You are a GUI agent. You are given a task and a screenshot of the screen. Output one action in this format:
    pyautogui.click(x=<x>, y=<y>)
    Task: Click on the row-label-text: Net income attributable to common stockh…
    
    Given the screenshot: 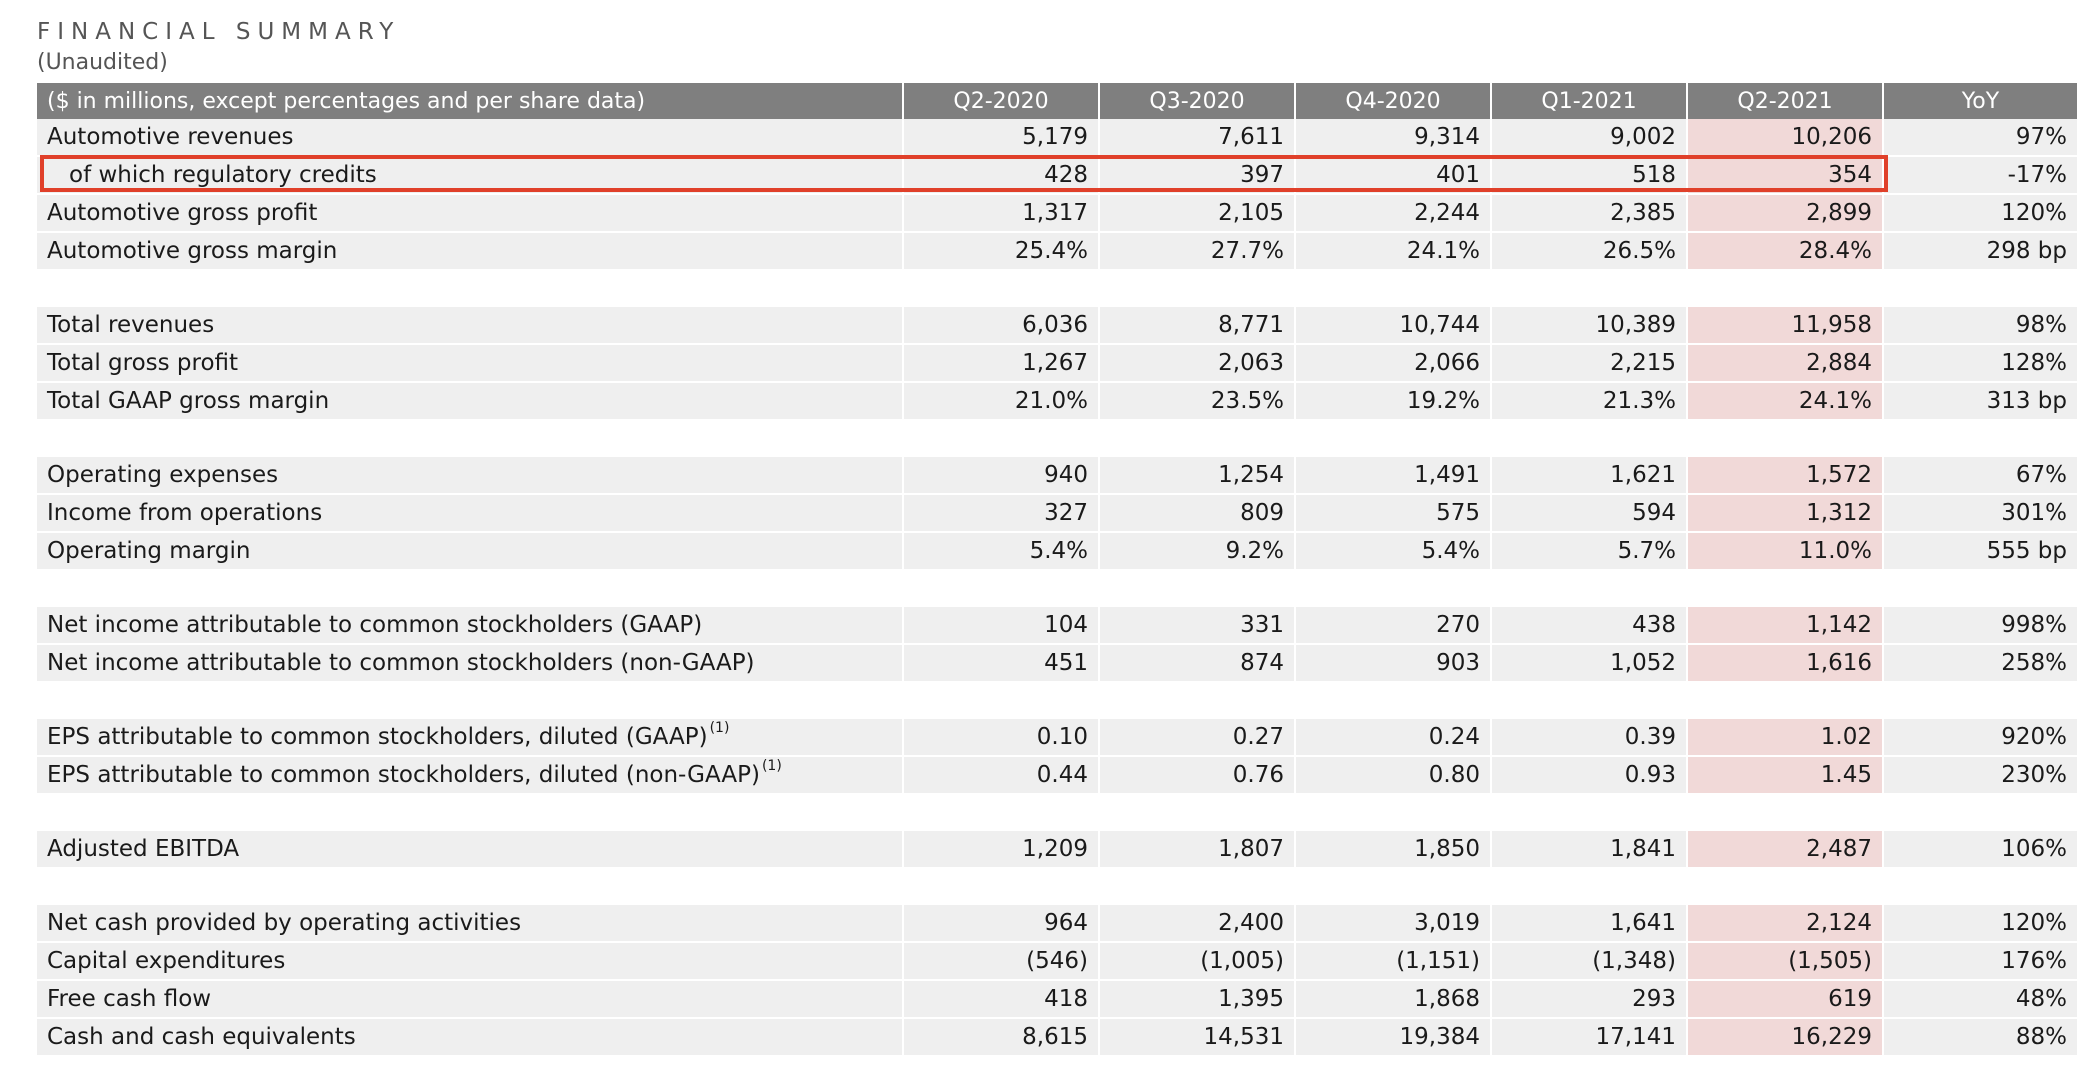 What is the action you would take?
    pyautogui.click(x=375, y=625)
    